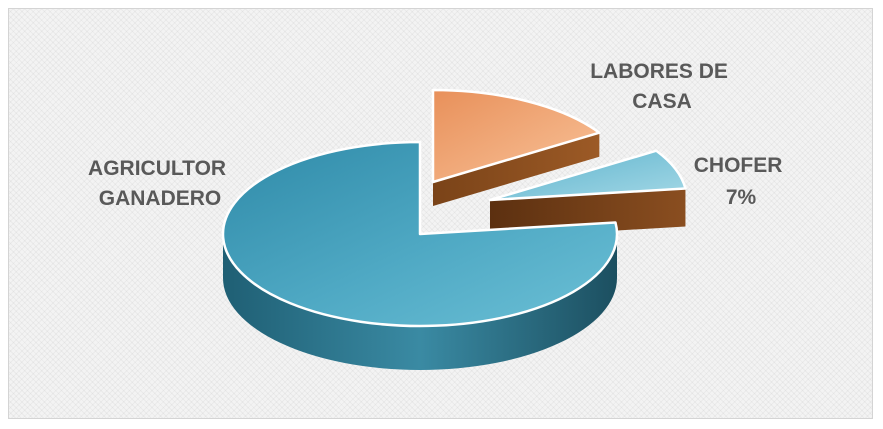 The width and height of the screenshot is (883, 429). Describe the element at coordinates (741, 197) in the screenshot. I see `slice-label-chofer-percent: 7%` at that location.